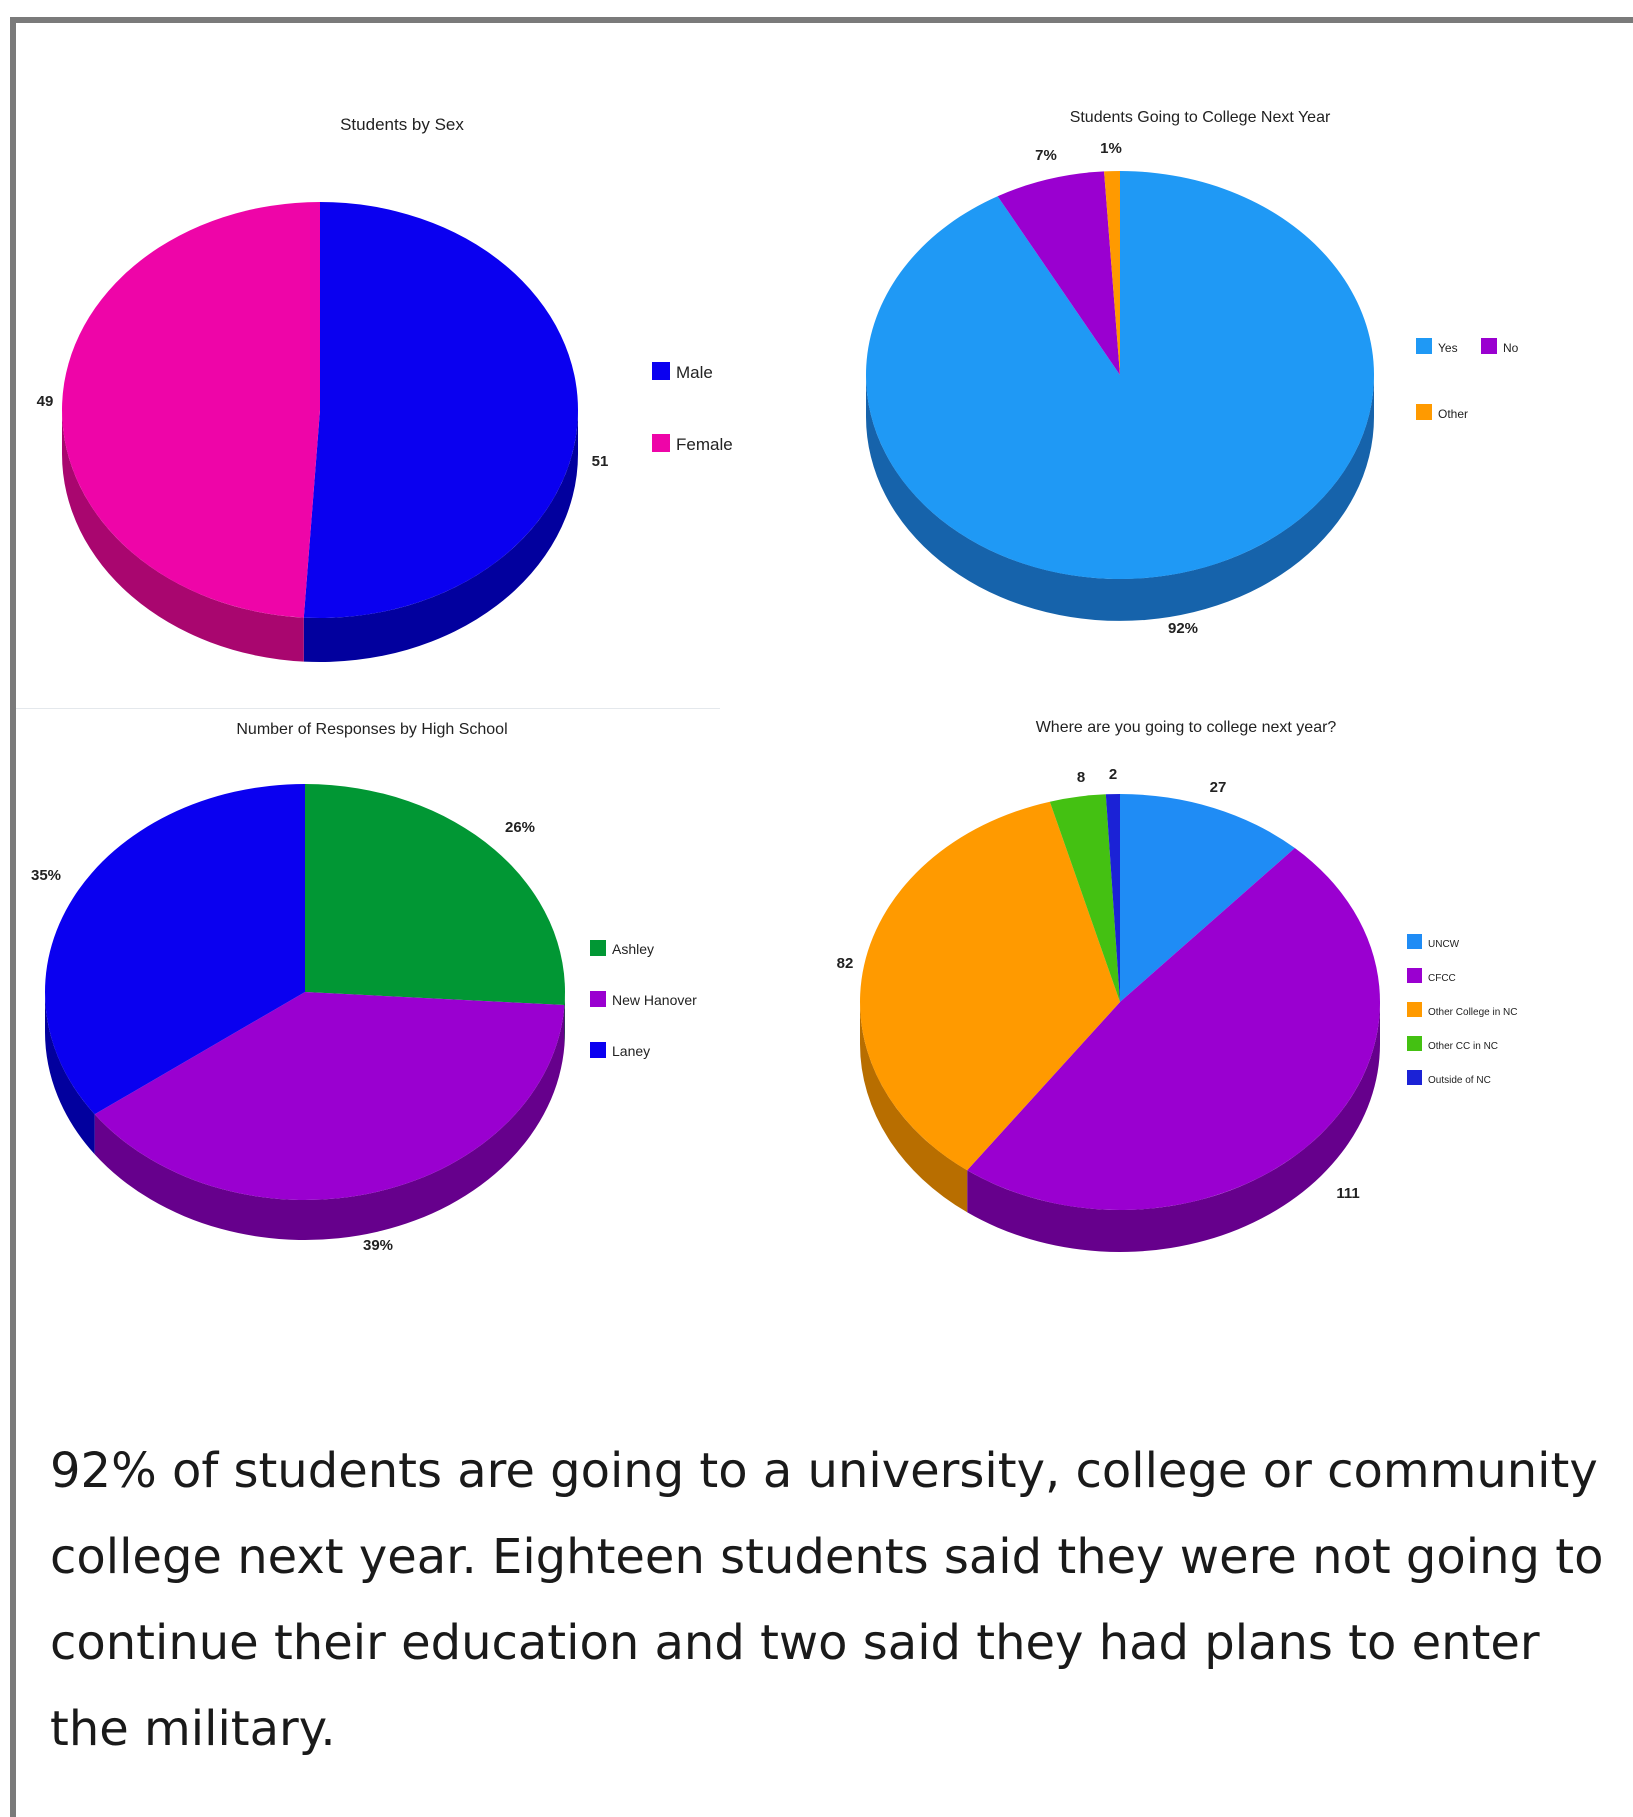 The width and height of the screenshot is (1633, 1817). What do you see at coordinates (633, 949) in the screenshot?
I see `legend-label-ashley: Ashley` at bounding box center [633, 949].